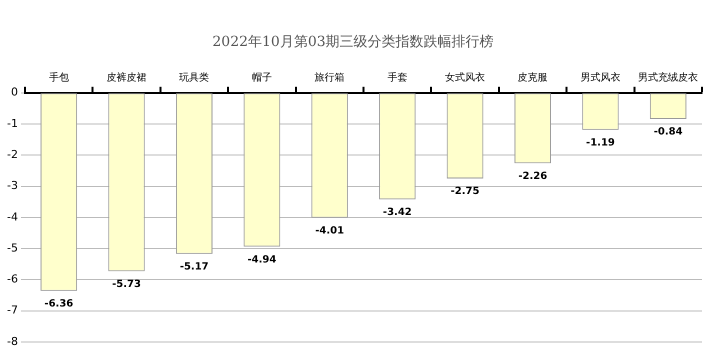 The height and width of the screenshot is (362, 720). What do you see at coordinates (533, 77) in the screenshot?
I see `x-tick-label: 皮克服` at bounding box center [533, 77].